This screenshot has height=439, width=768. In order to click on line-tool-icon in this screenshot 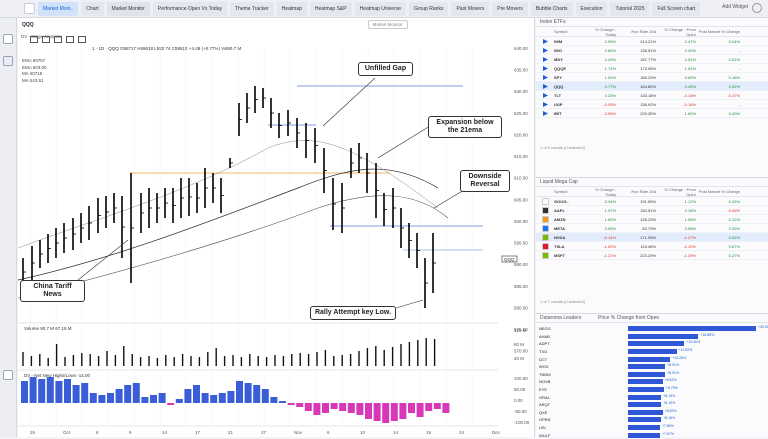, I will do `click(58, 39)`.